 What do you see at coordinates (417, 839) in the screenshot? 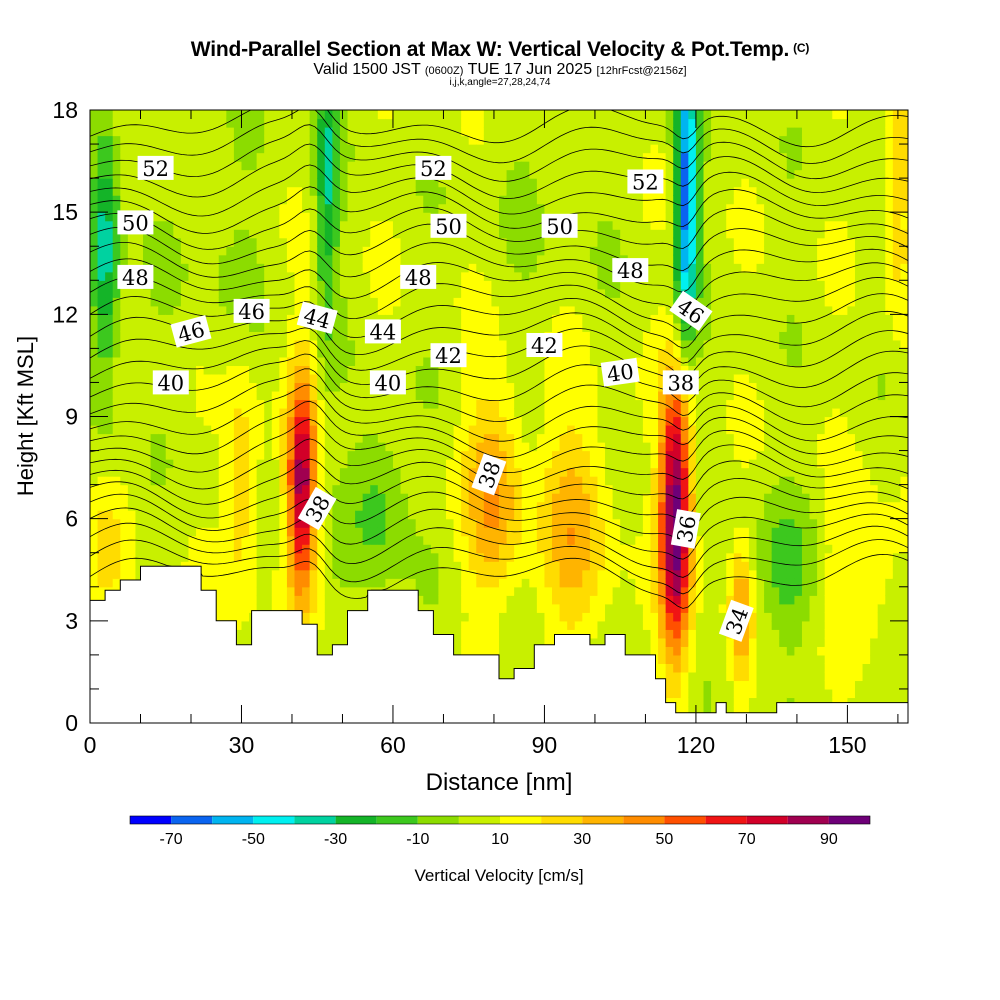
I see `colorbar-tick-label: -10` at bounding box center [417, 839].